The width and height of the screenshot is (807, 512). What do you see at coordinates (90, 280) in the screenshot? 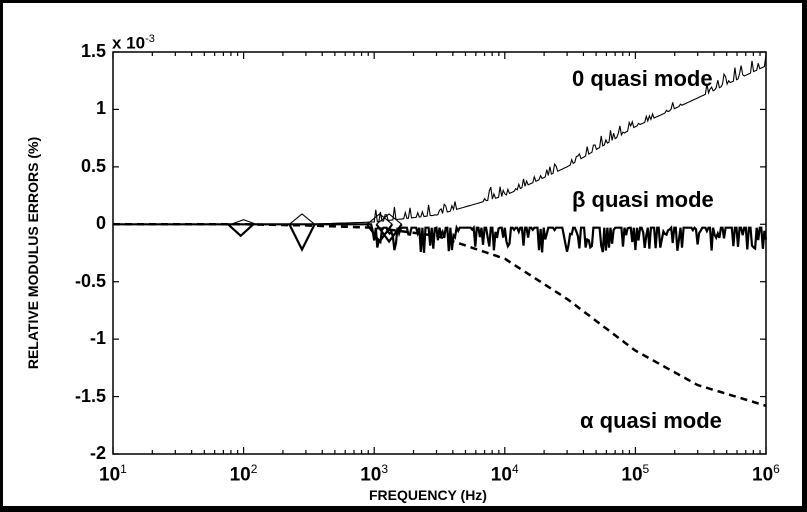
I see `y-tick-label: -0.5` at bounding box center [90, 280].